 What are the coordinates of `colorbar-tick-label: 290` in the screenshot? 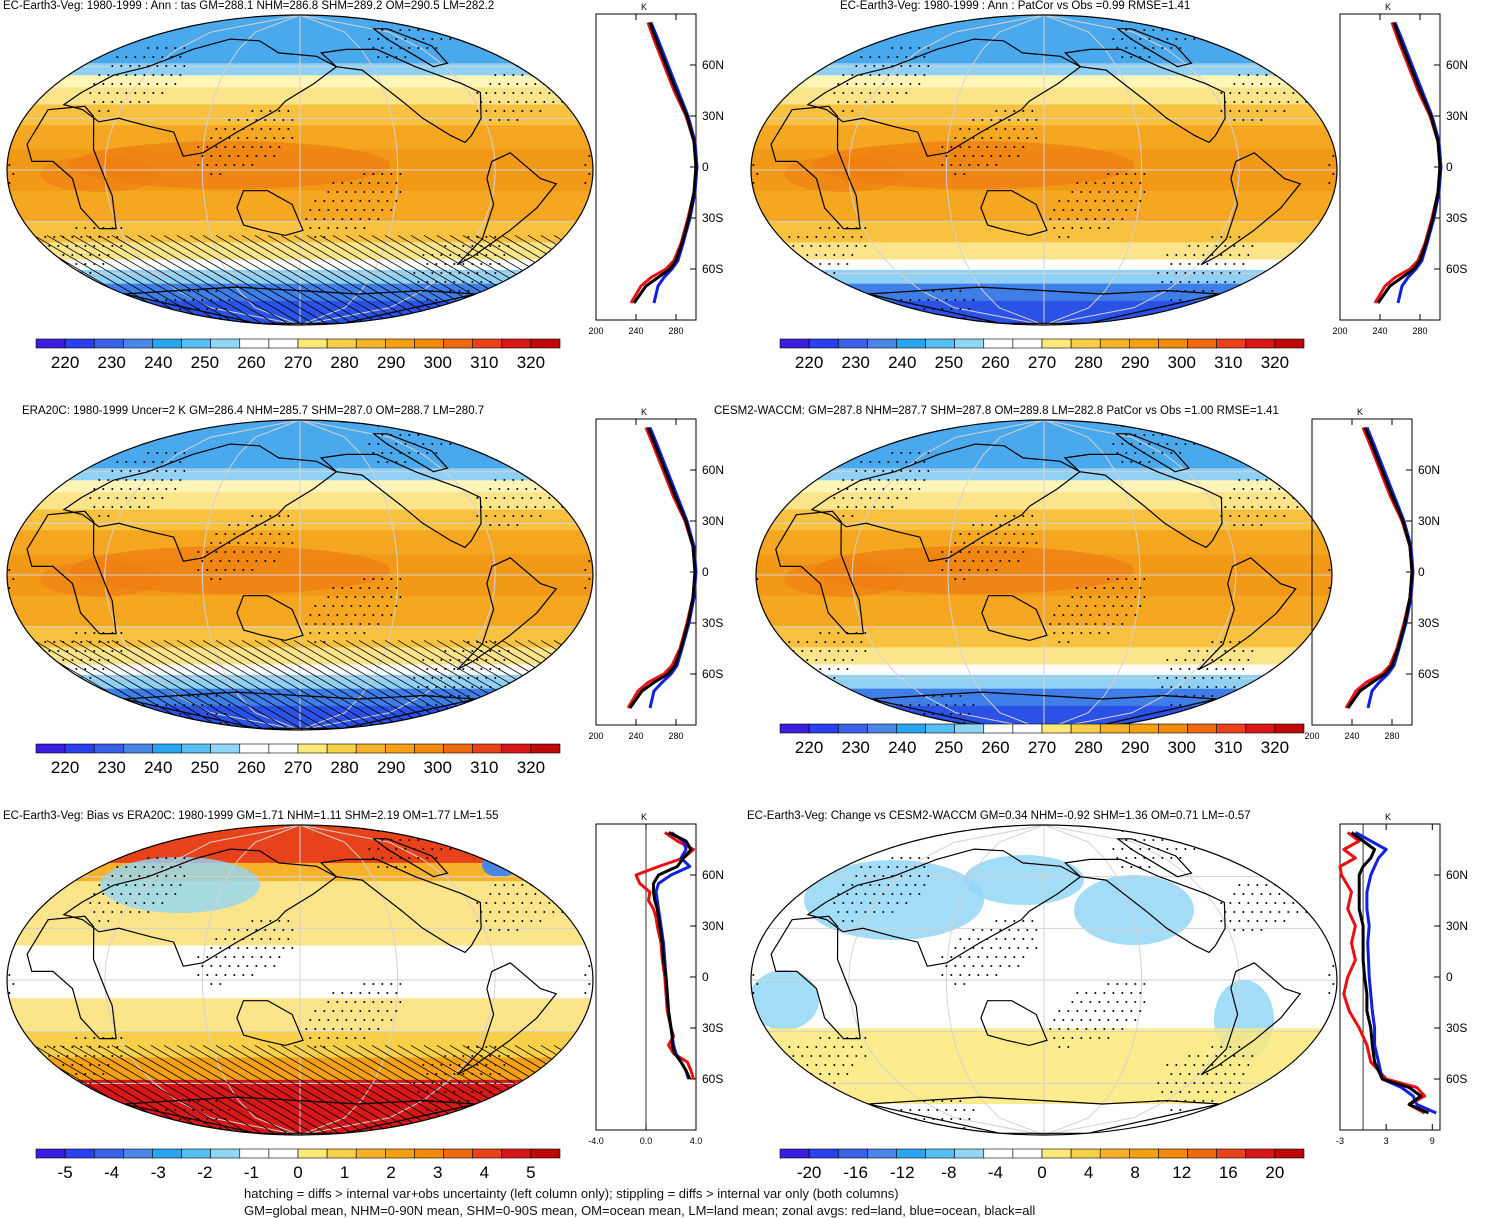 It's located at (391, 362).